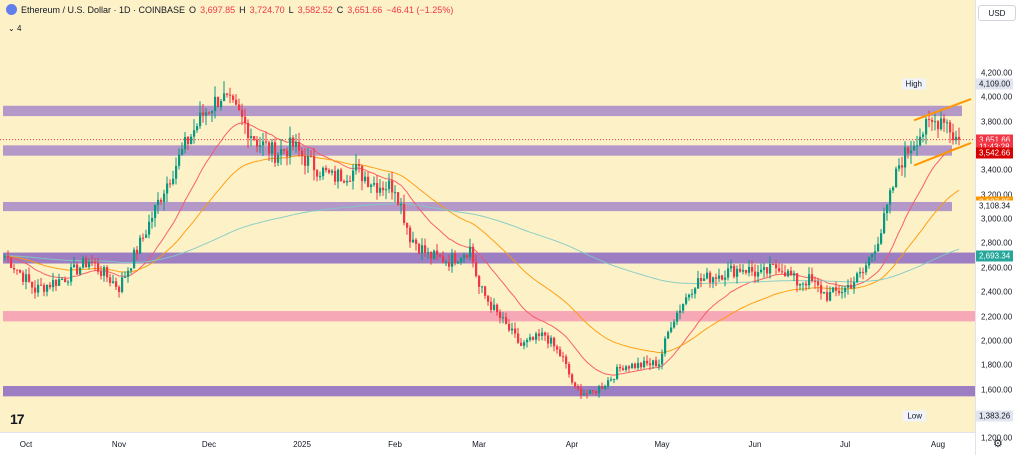 This screenshot has width=1024, height=455. I want to click on price-tick-label: 4,000.00, so click(997, 97).